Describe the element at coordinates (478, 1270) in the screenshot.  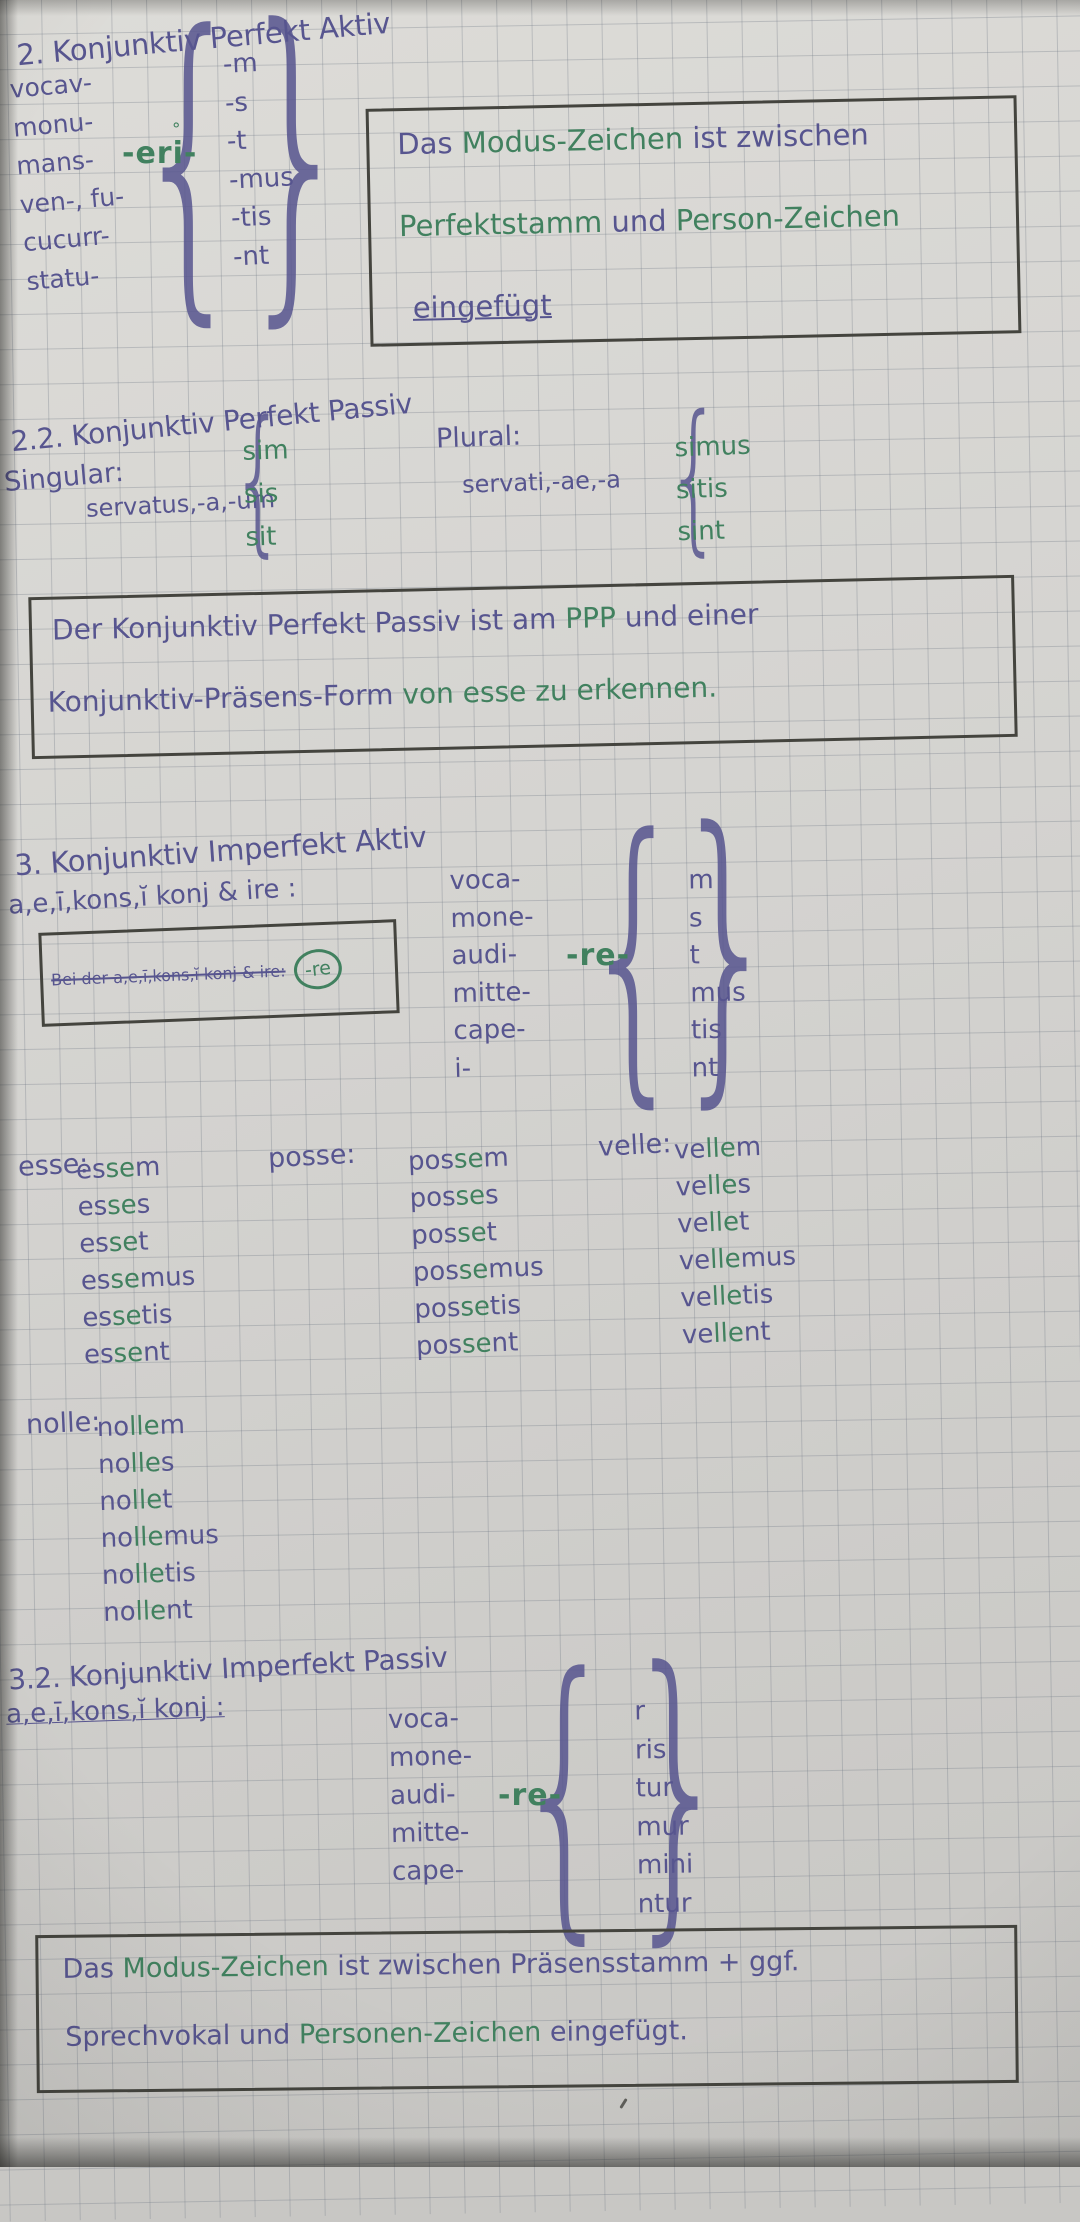
I see `posse-form: possemus` at that location.